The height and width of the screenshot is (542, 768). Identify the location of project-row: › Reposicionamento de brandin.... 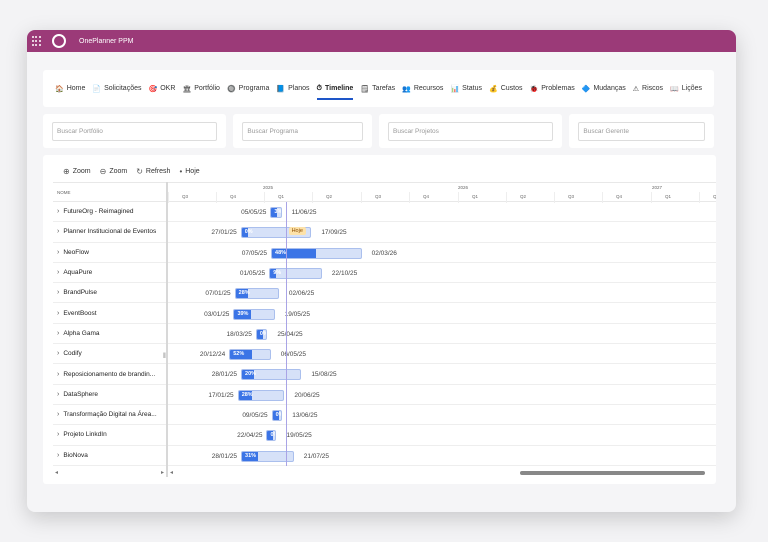
(109, 374).